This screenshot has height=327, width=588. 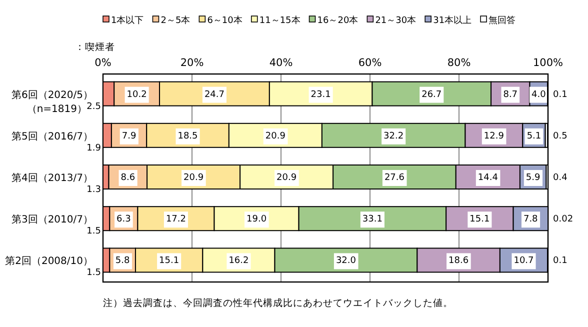 I want to click on data-label: 12.9, so click(x=494, y=136).